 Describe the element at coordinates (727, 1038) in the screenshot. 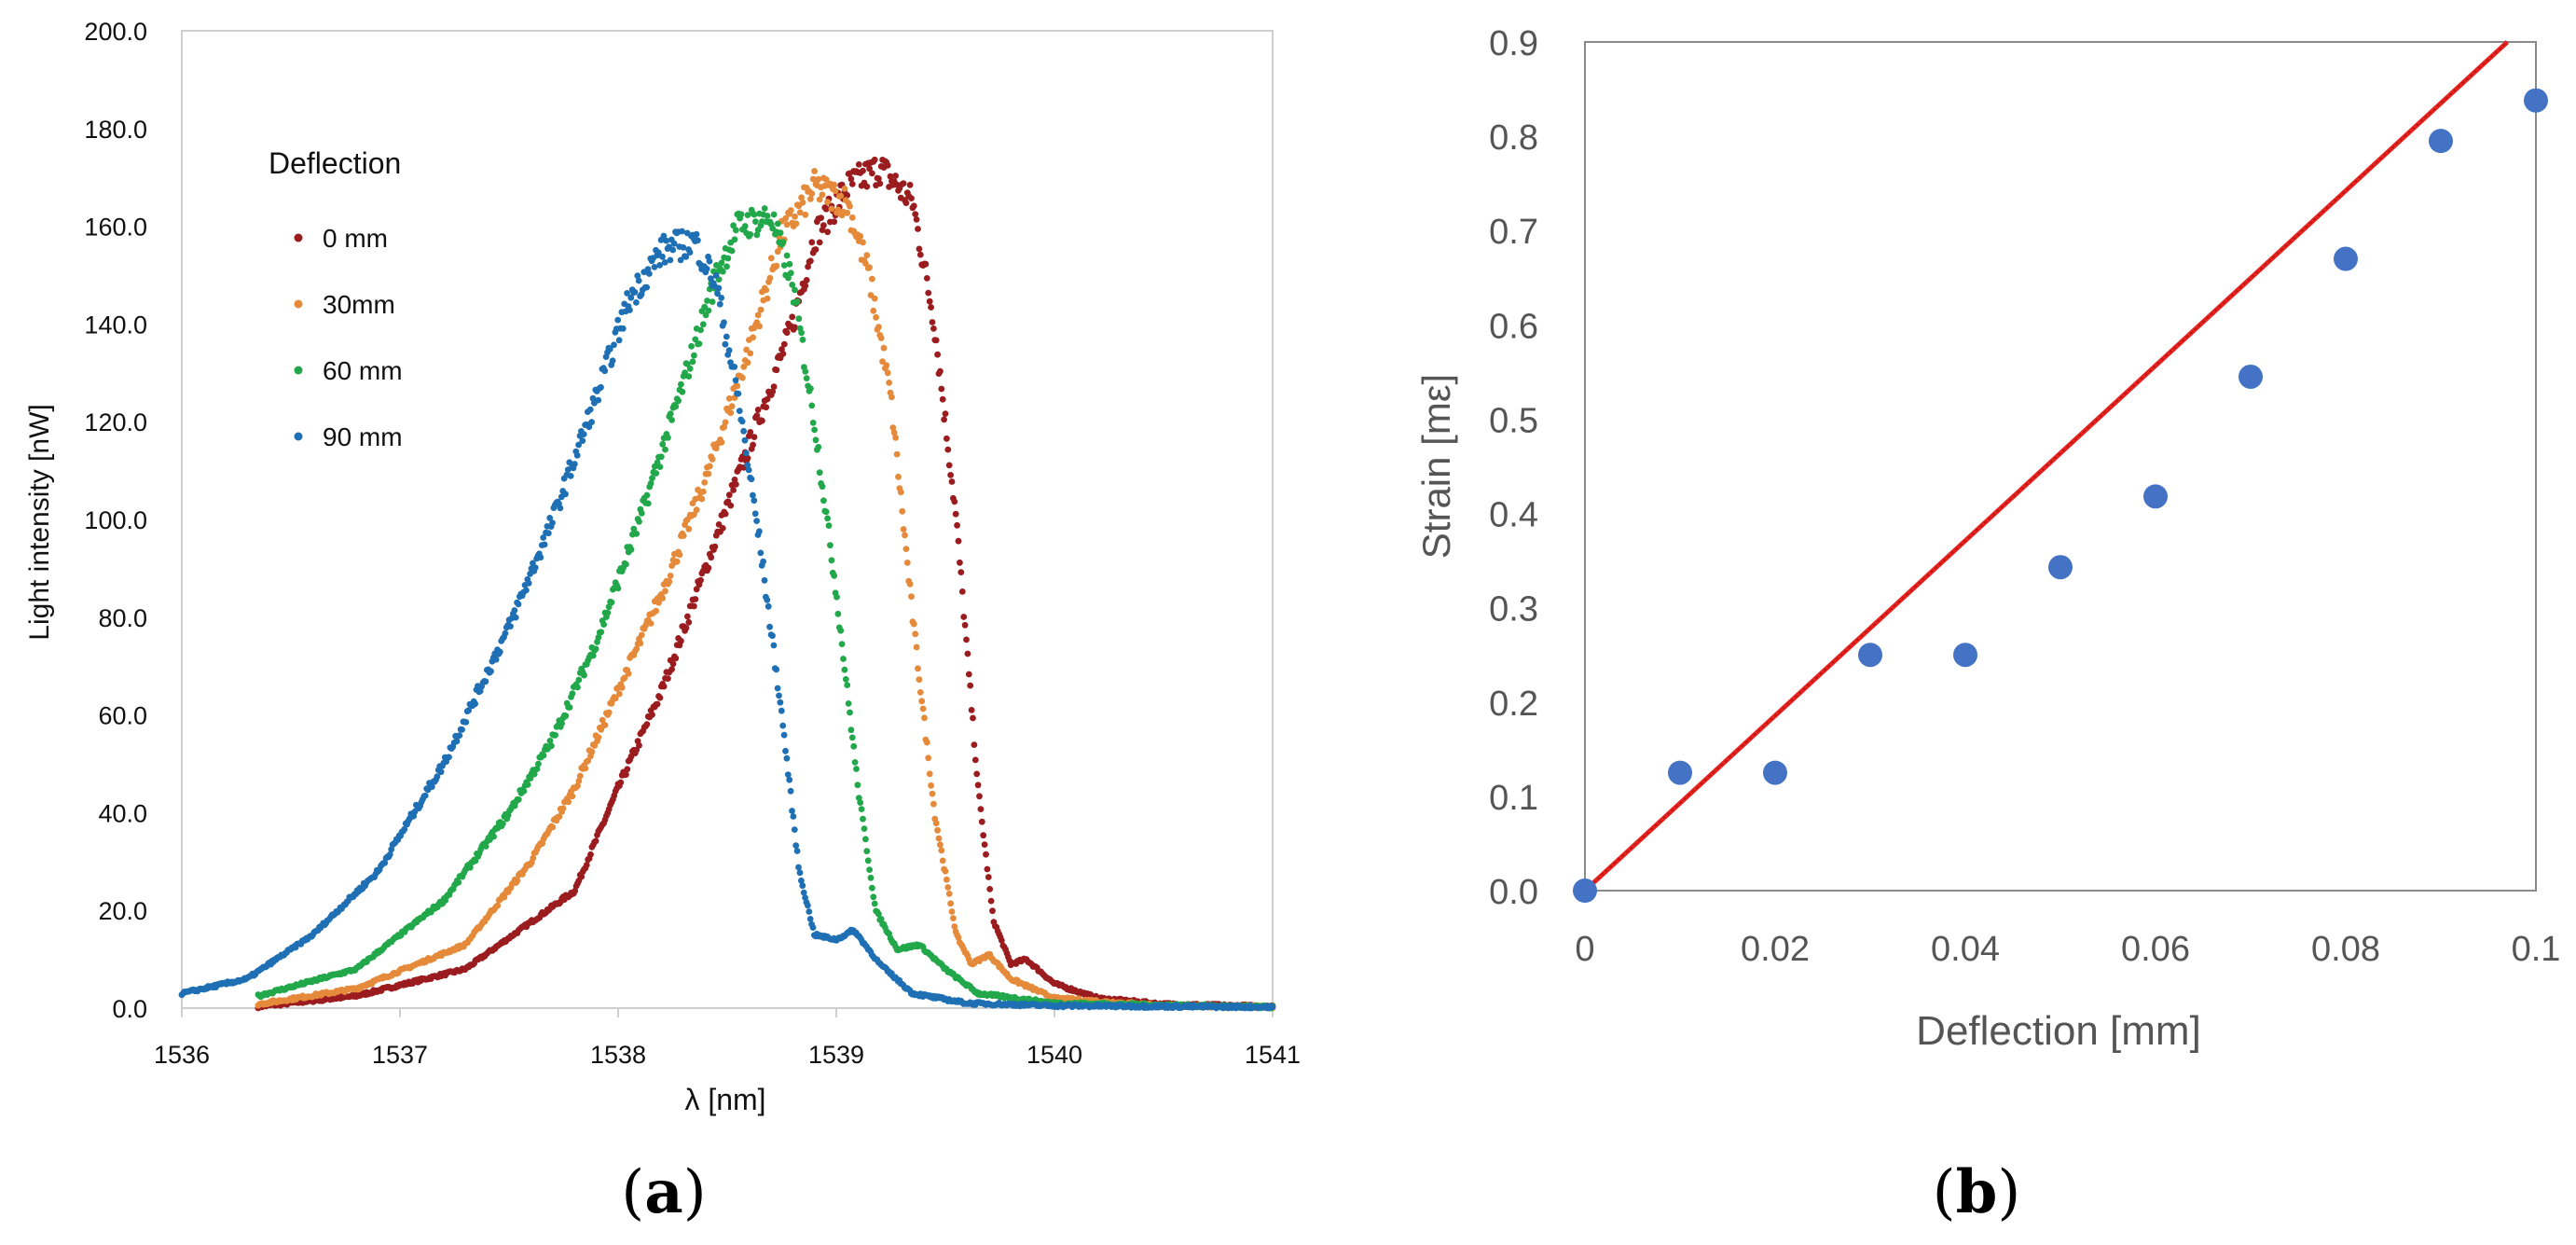

I see `chart-a-x-tick-labels: 1536 1537 1538 1539 1540 1541` at that location.